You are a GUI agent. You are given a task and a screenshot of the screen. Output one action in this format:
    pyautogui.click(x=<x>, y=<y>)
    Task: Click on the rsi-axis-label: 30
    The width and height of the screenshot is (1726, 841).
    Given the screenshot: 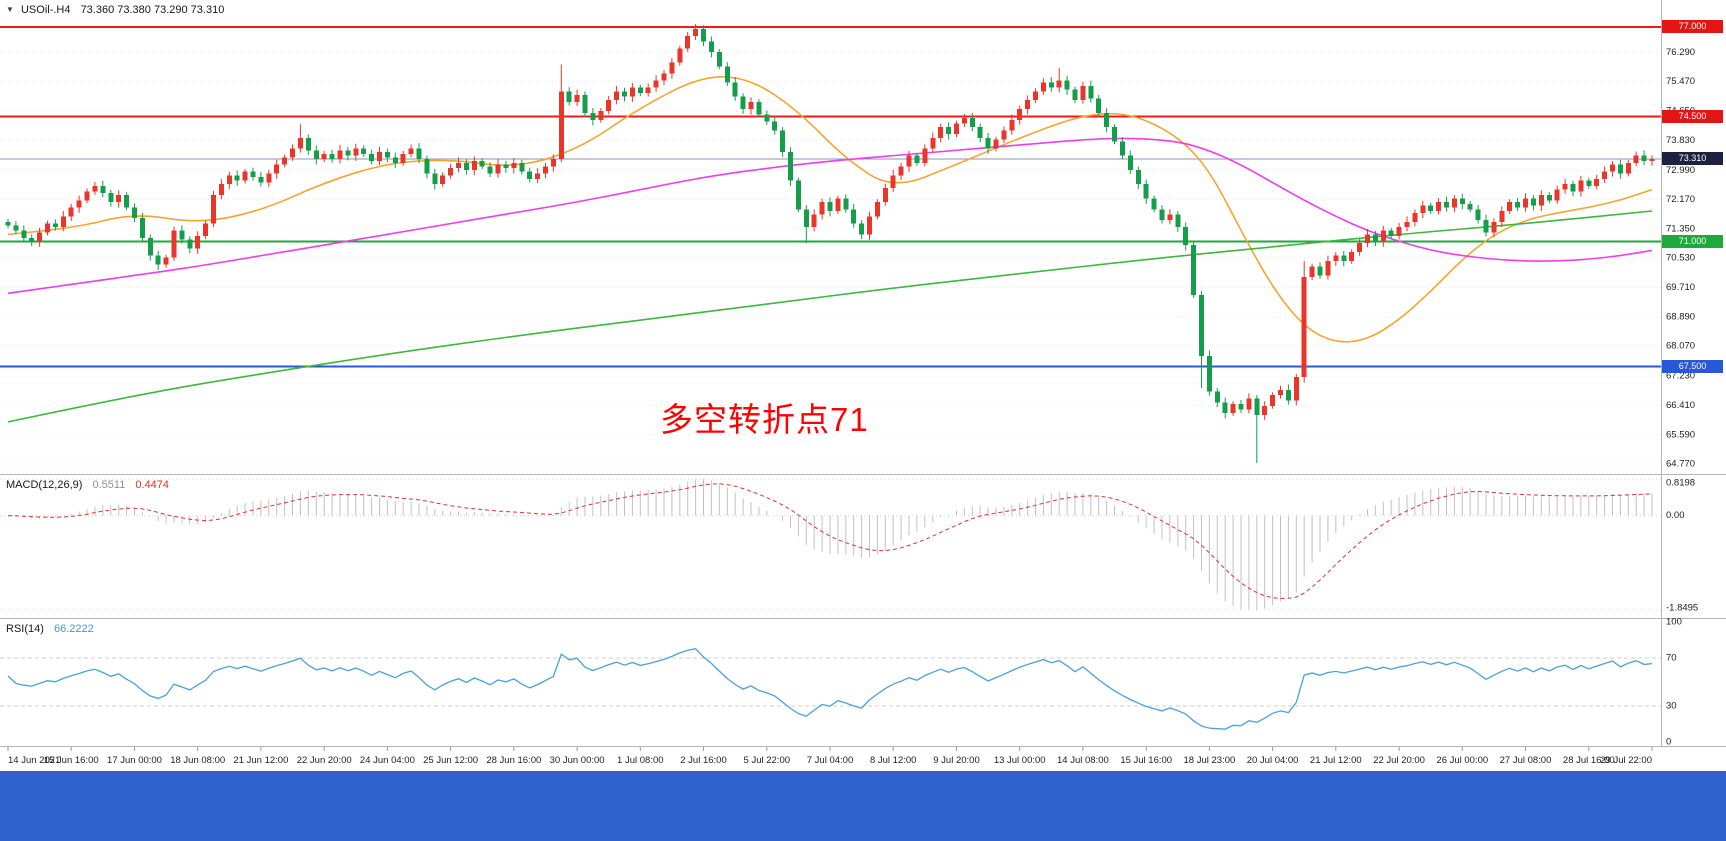 What is the action you would take?
    pyautogui.click(x=1671, y=706)
    